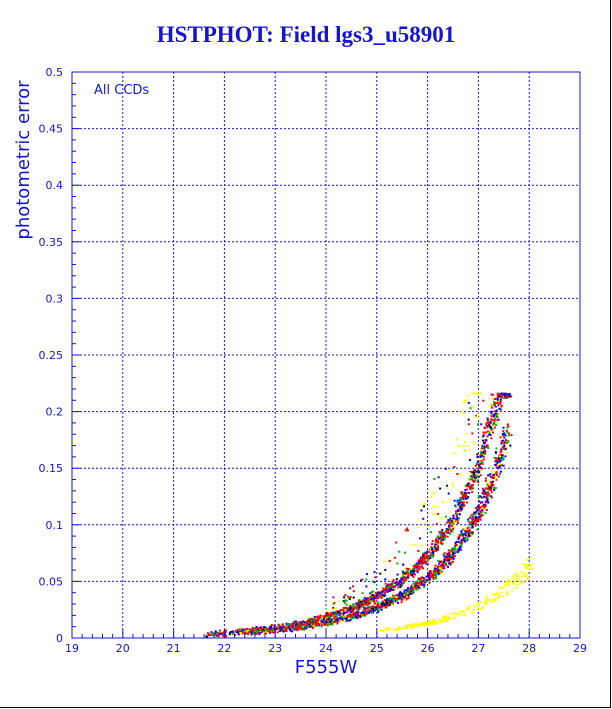 This screenshot has width=612, height=709. I want to click on x-tick-label: 29, so click(580, 648).